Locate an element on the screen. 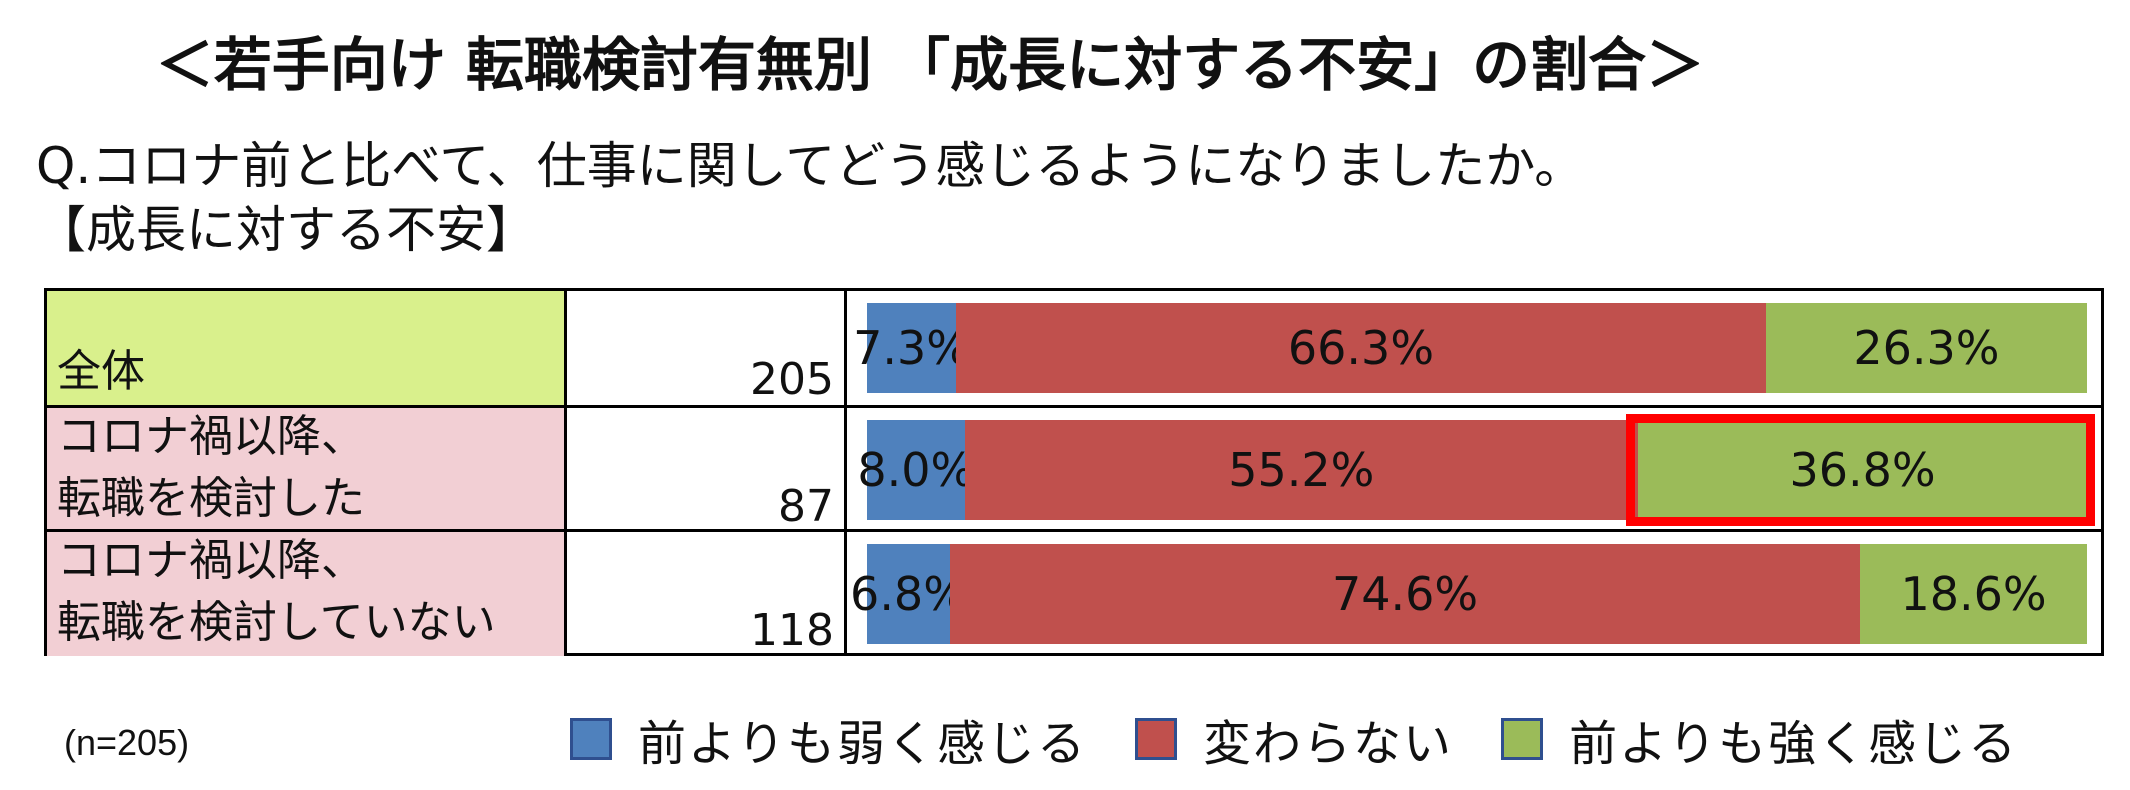  stacked-bar: 8.0% 55.2% 36.8% is located at coordinates (1472, 470).